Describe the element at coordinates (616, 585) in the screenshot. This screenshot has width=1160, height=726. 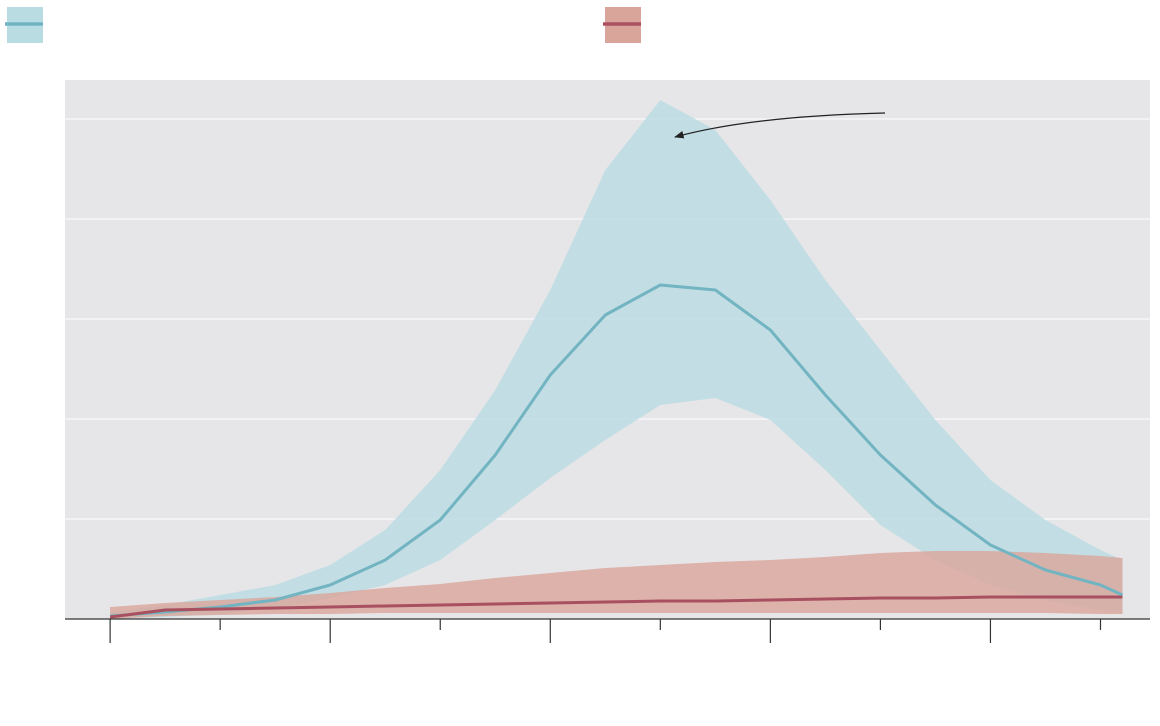
I see `confidence-band` at that location.